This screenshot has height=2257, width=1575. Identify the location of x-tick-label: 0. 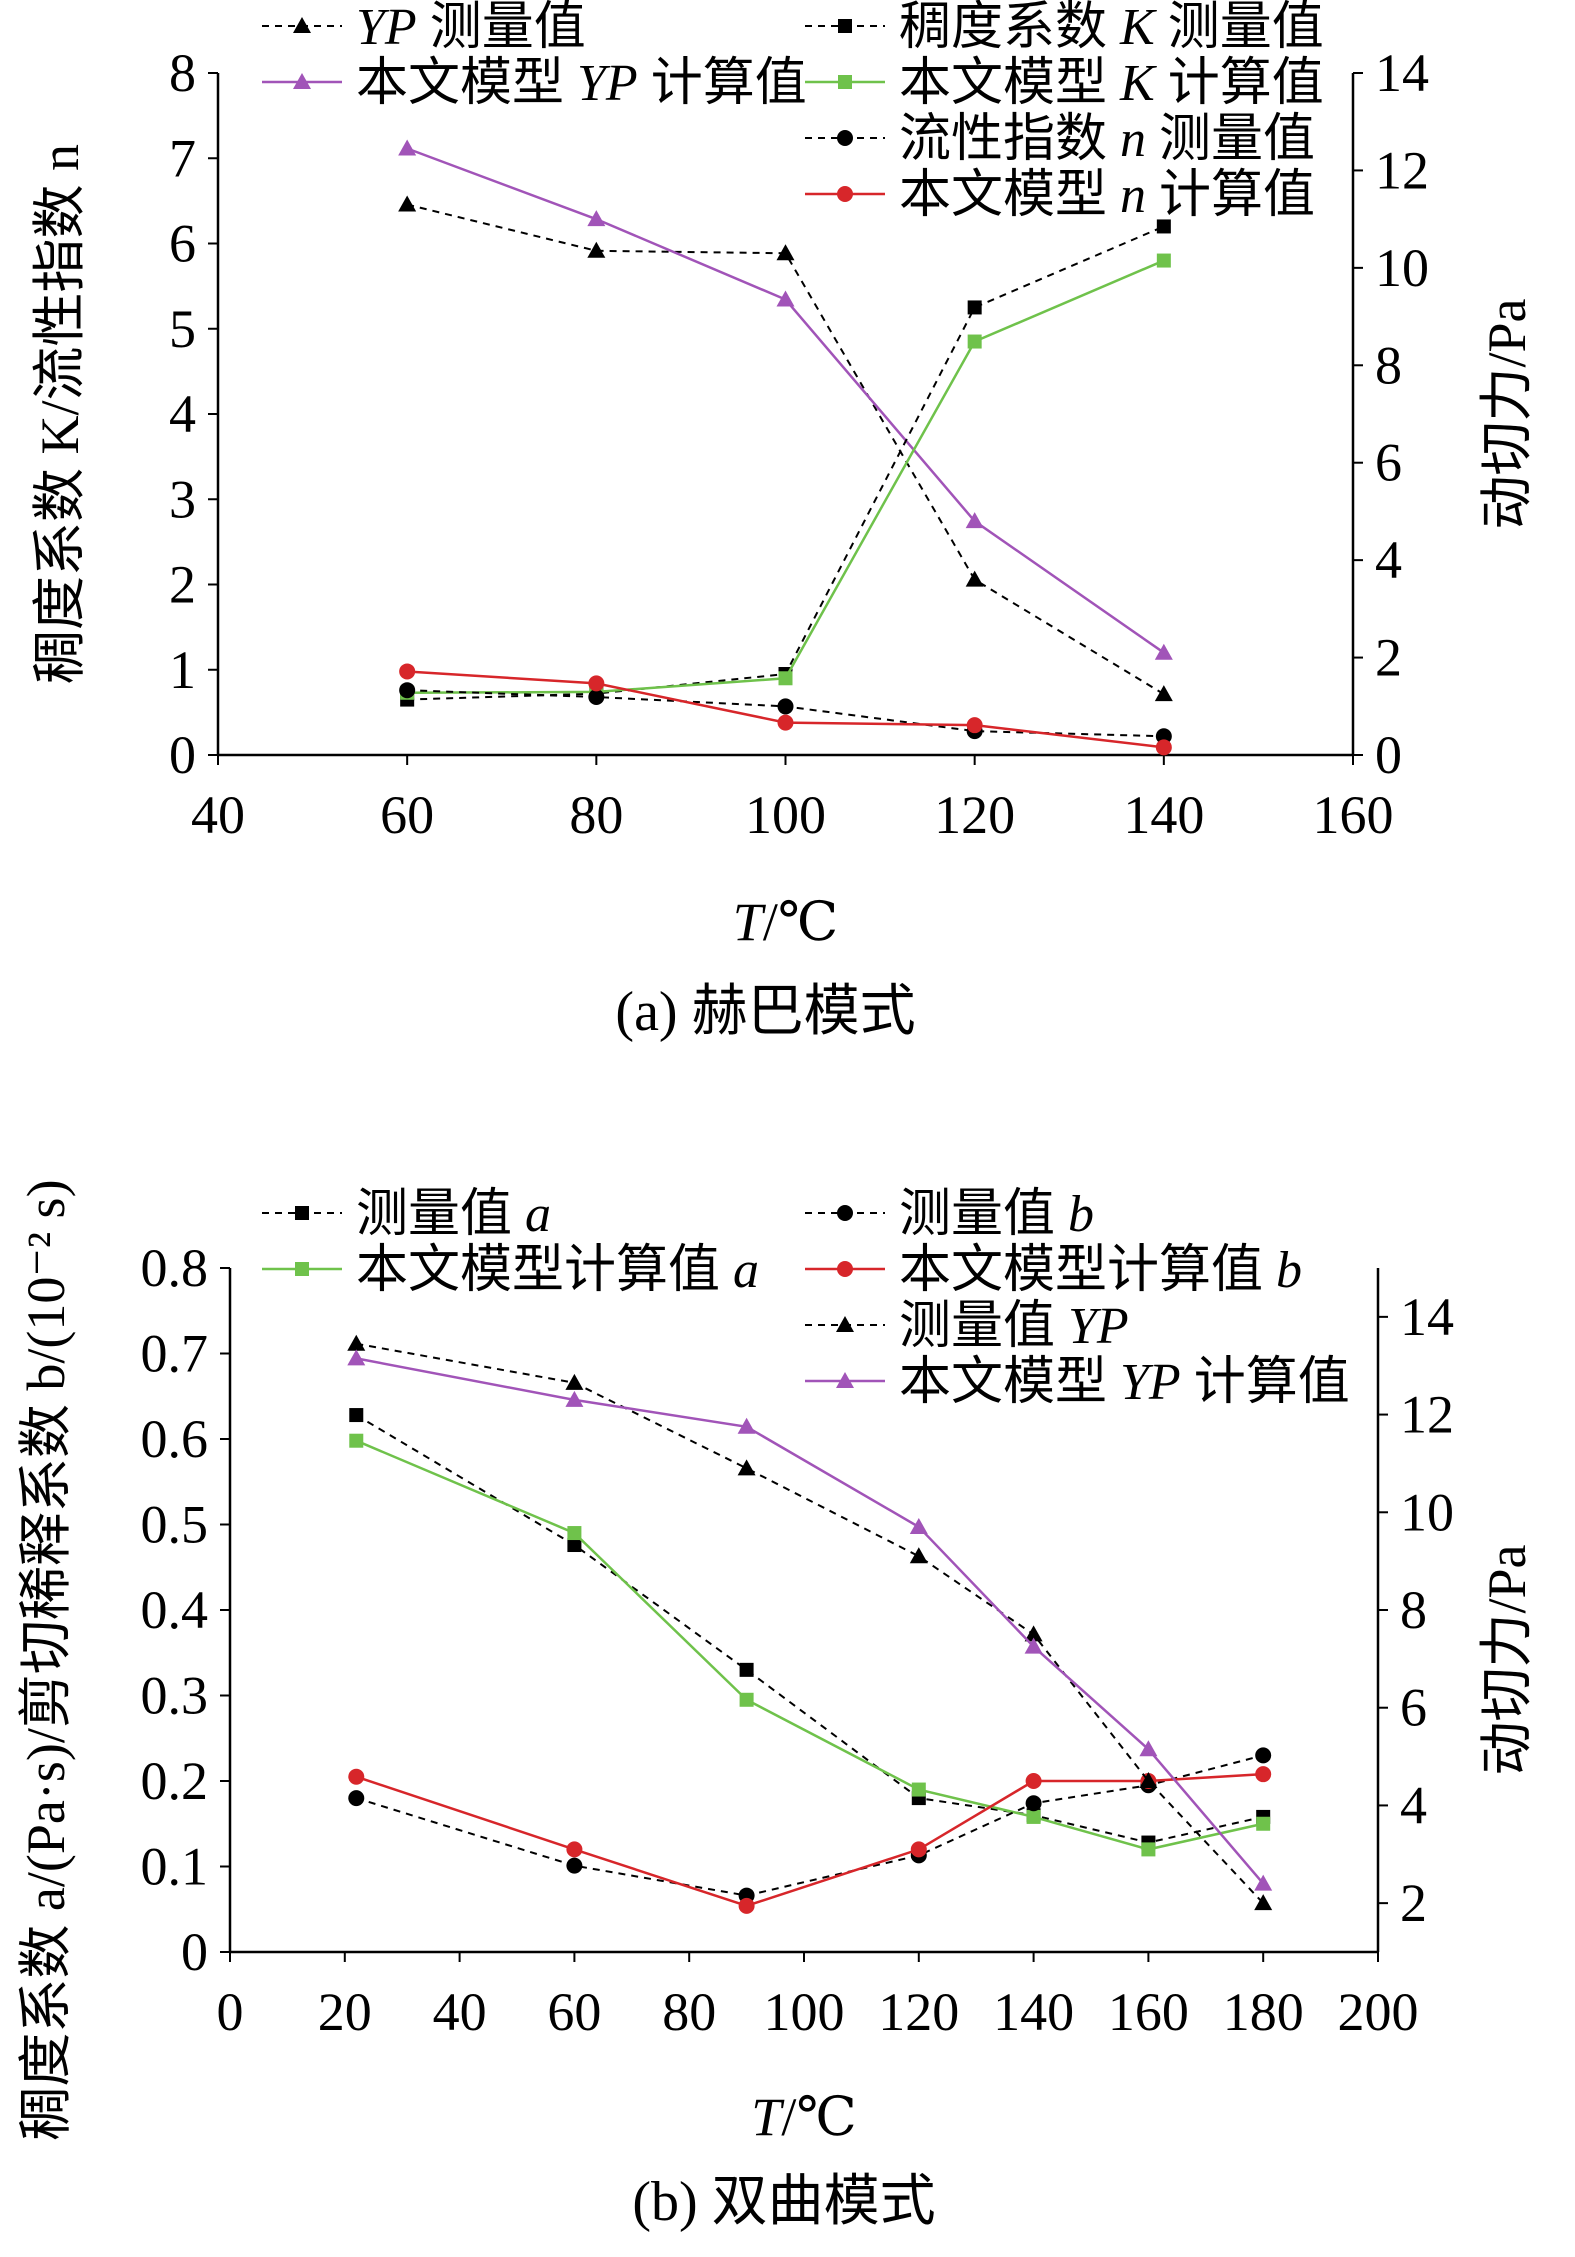
(230, 2012).